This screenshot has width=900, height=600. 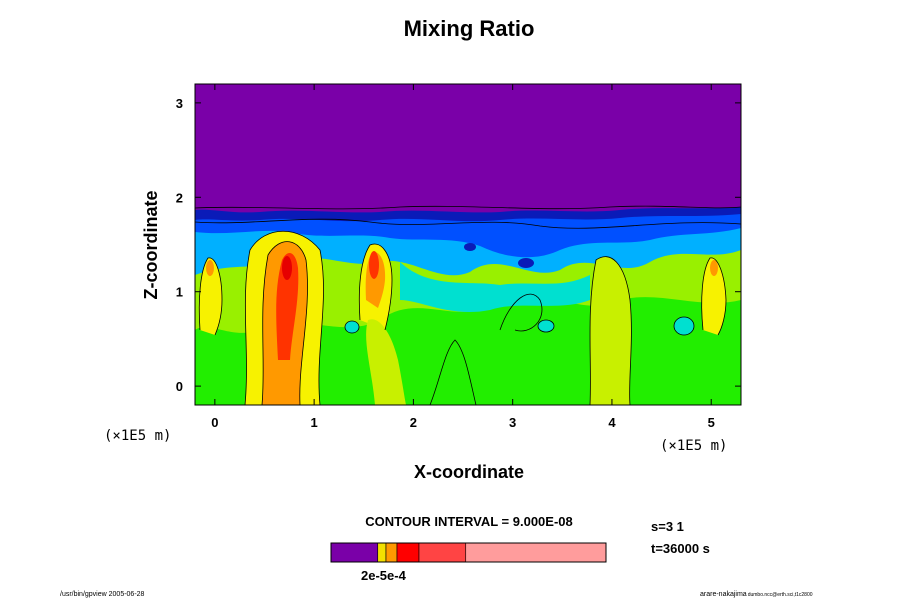 What do you see at coordinates (680, 548) in the screenshot?
I see `time-text: t=36000 s` at bounding box center [680, 548].